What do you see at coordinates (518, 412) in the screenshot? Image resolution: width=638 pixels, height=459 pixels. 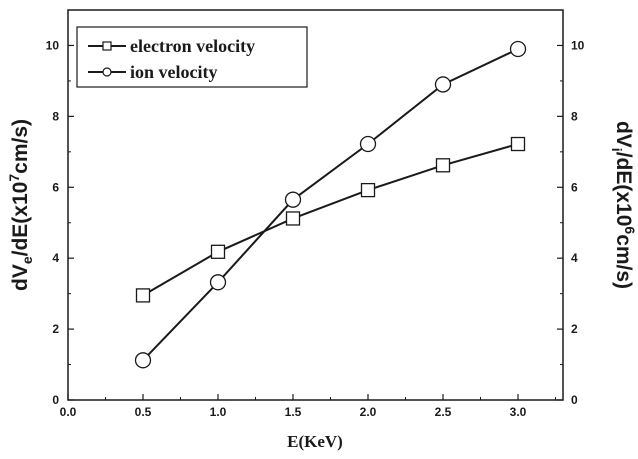 I see `x-tick-label: 3.0` at bounding box center [518, 412].